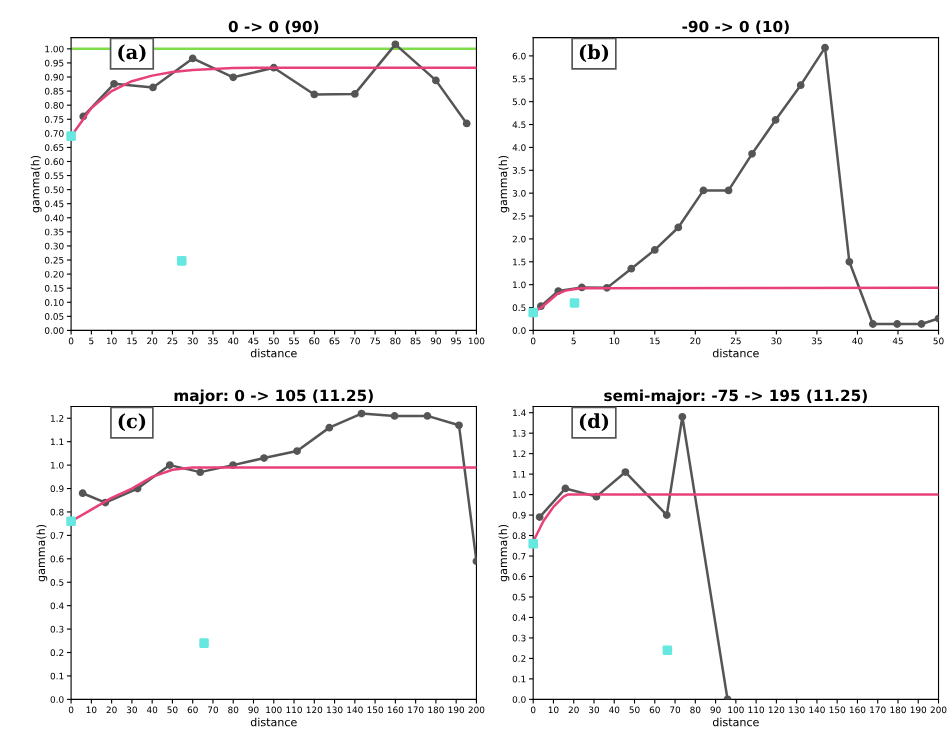  I want to click on annotation: (d), so click(594, 422).